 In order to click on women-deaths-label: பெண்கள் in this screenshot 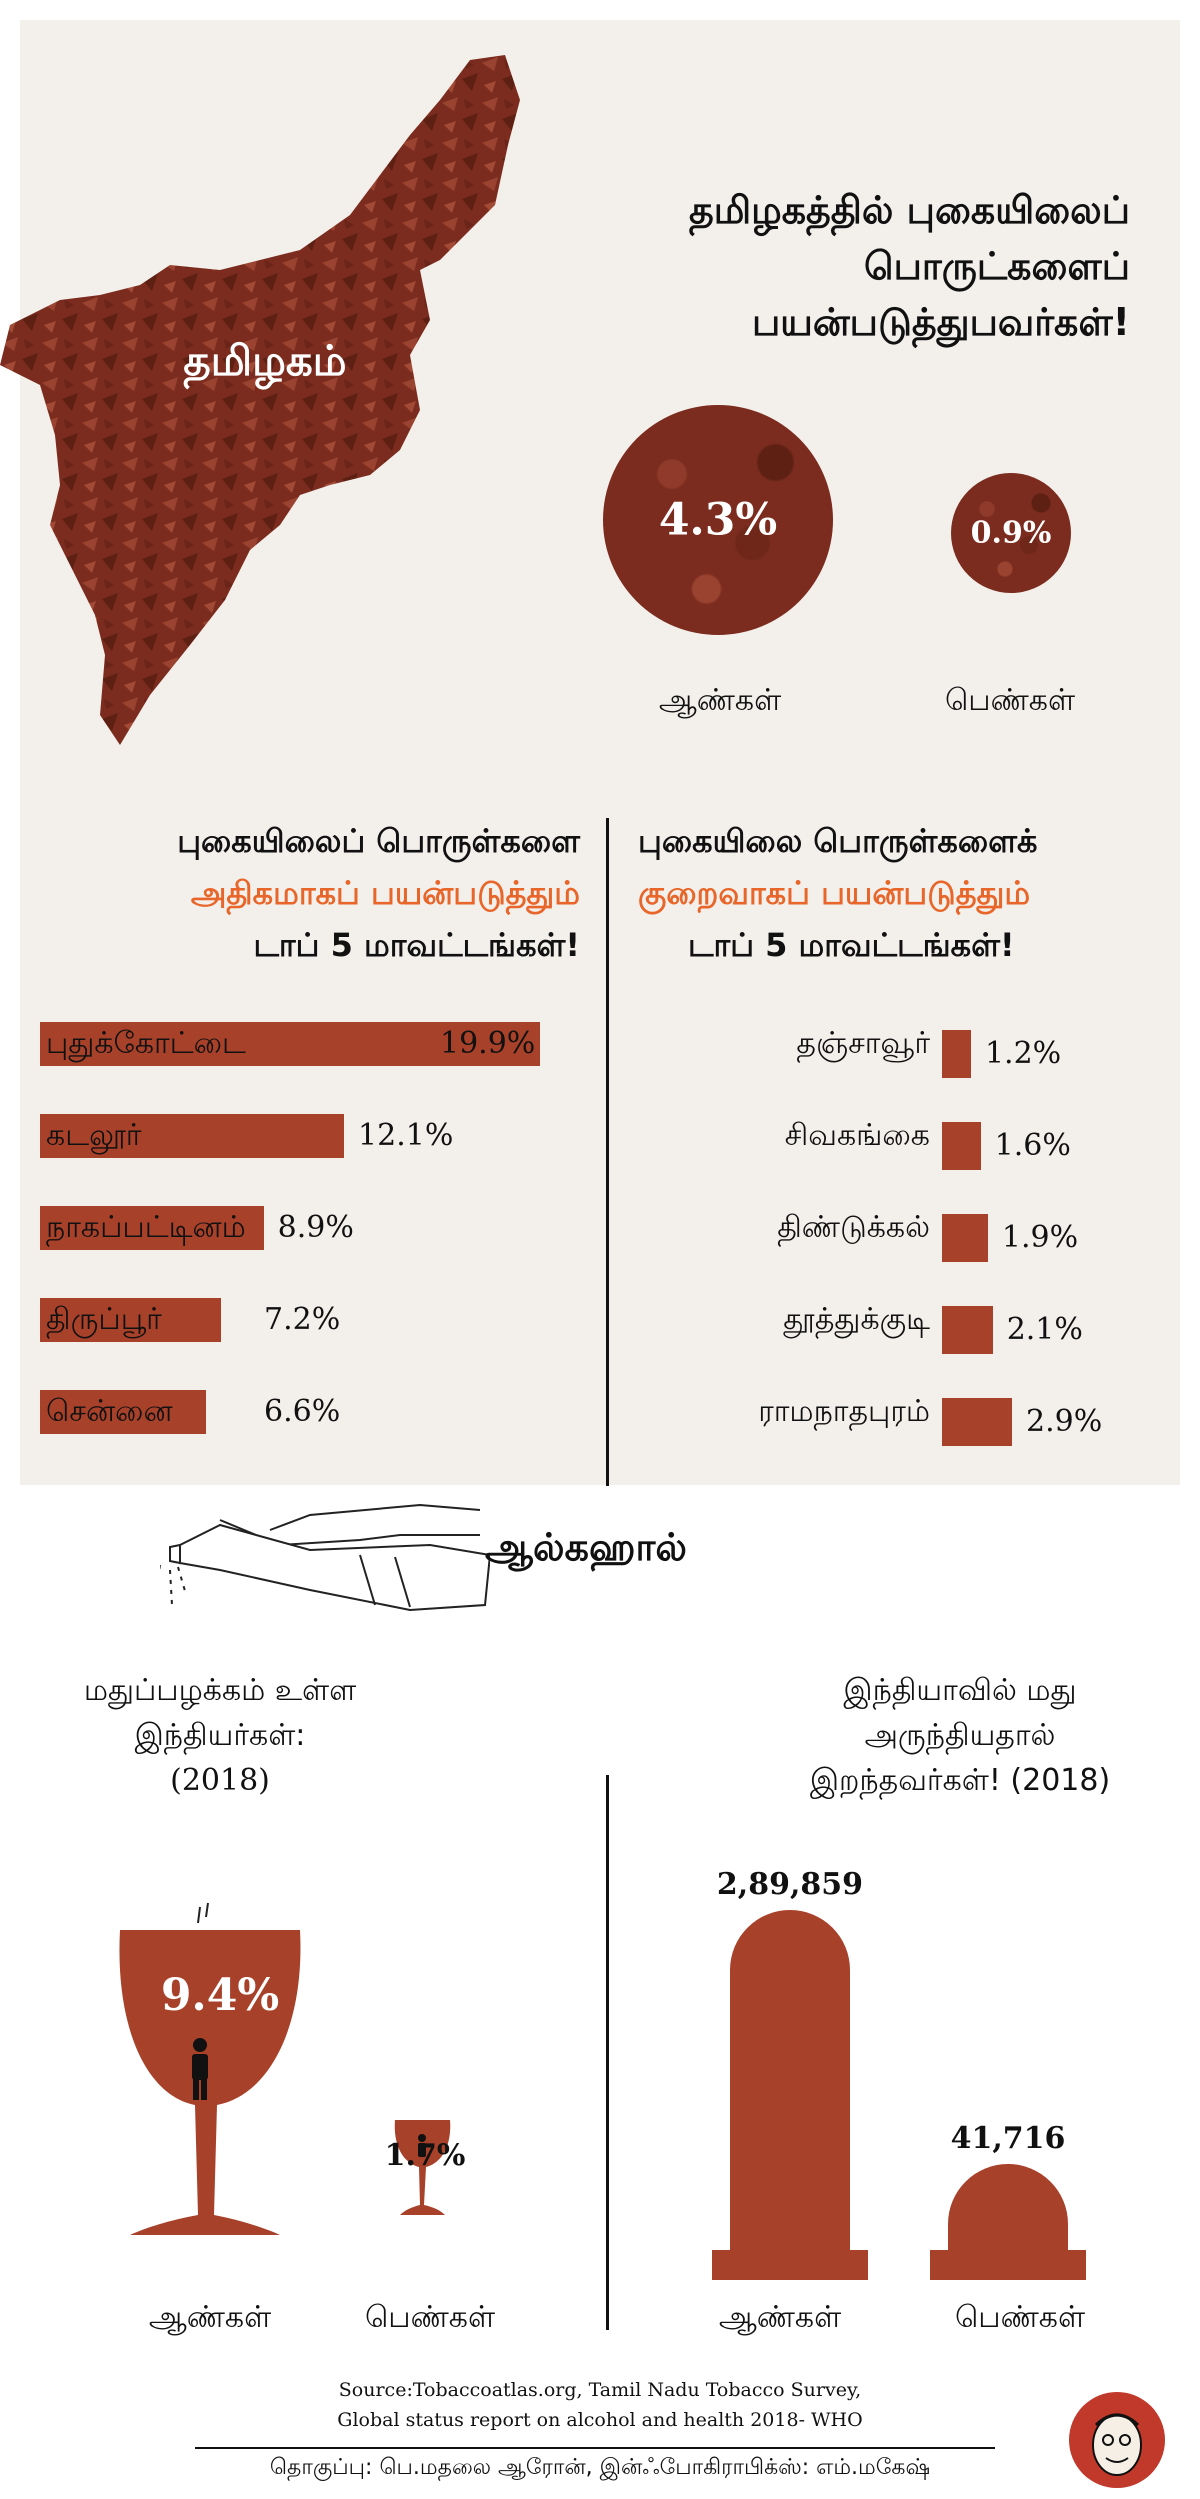, I will do `click(1020, 2317)`.